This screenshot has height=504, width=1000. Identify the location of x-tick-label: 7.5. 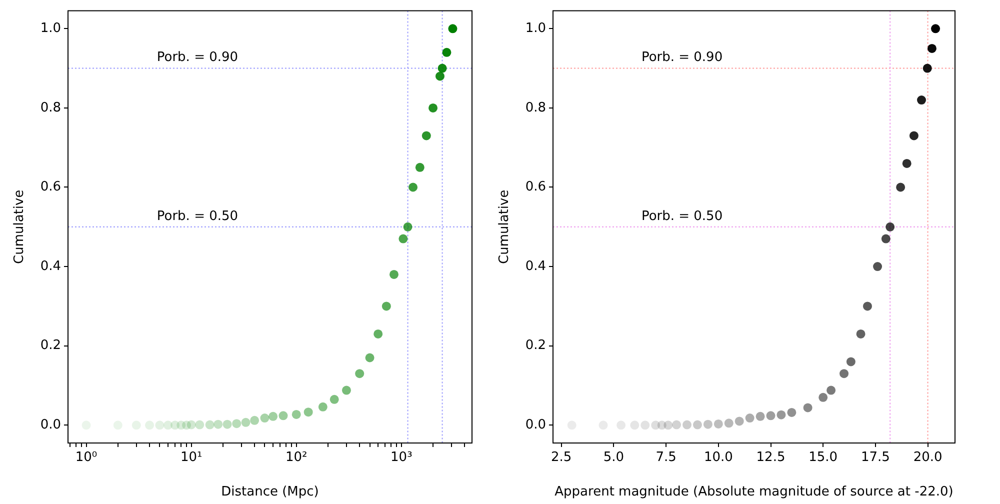
(666, 458).